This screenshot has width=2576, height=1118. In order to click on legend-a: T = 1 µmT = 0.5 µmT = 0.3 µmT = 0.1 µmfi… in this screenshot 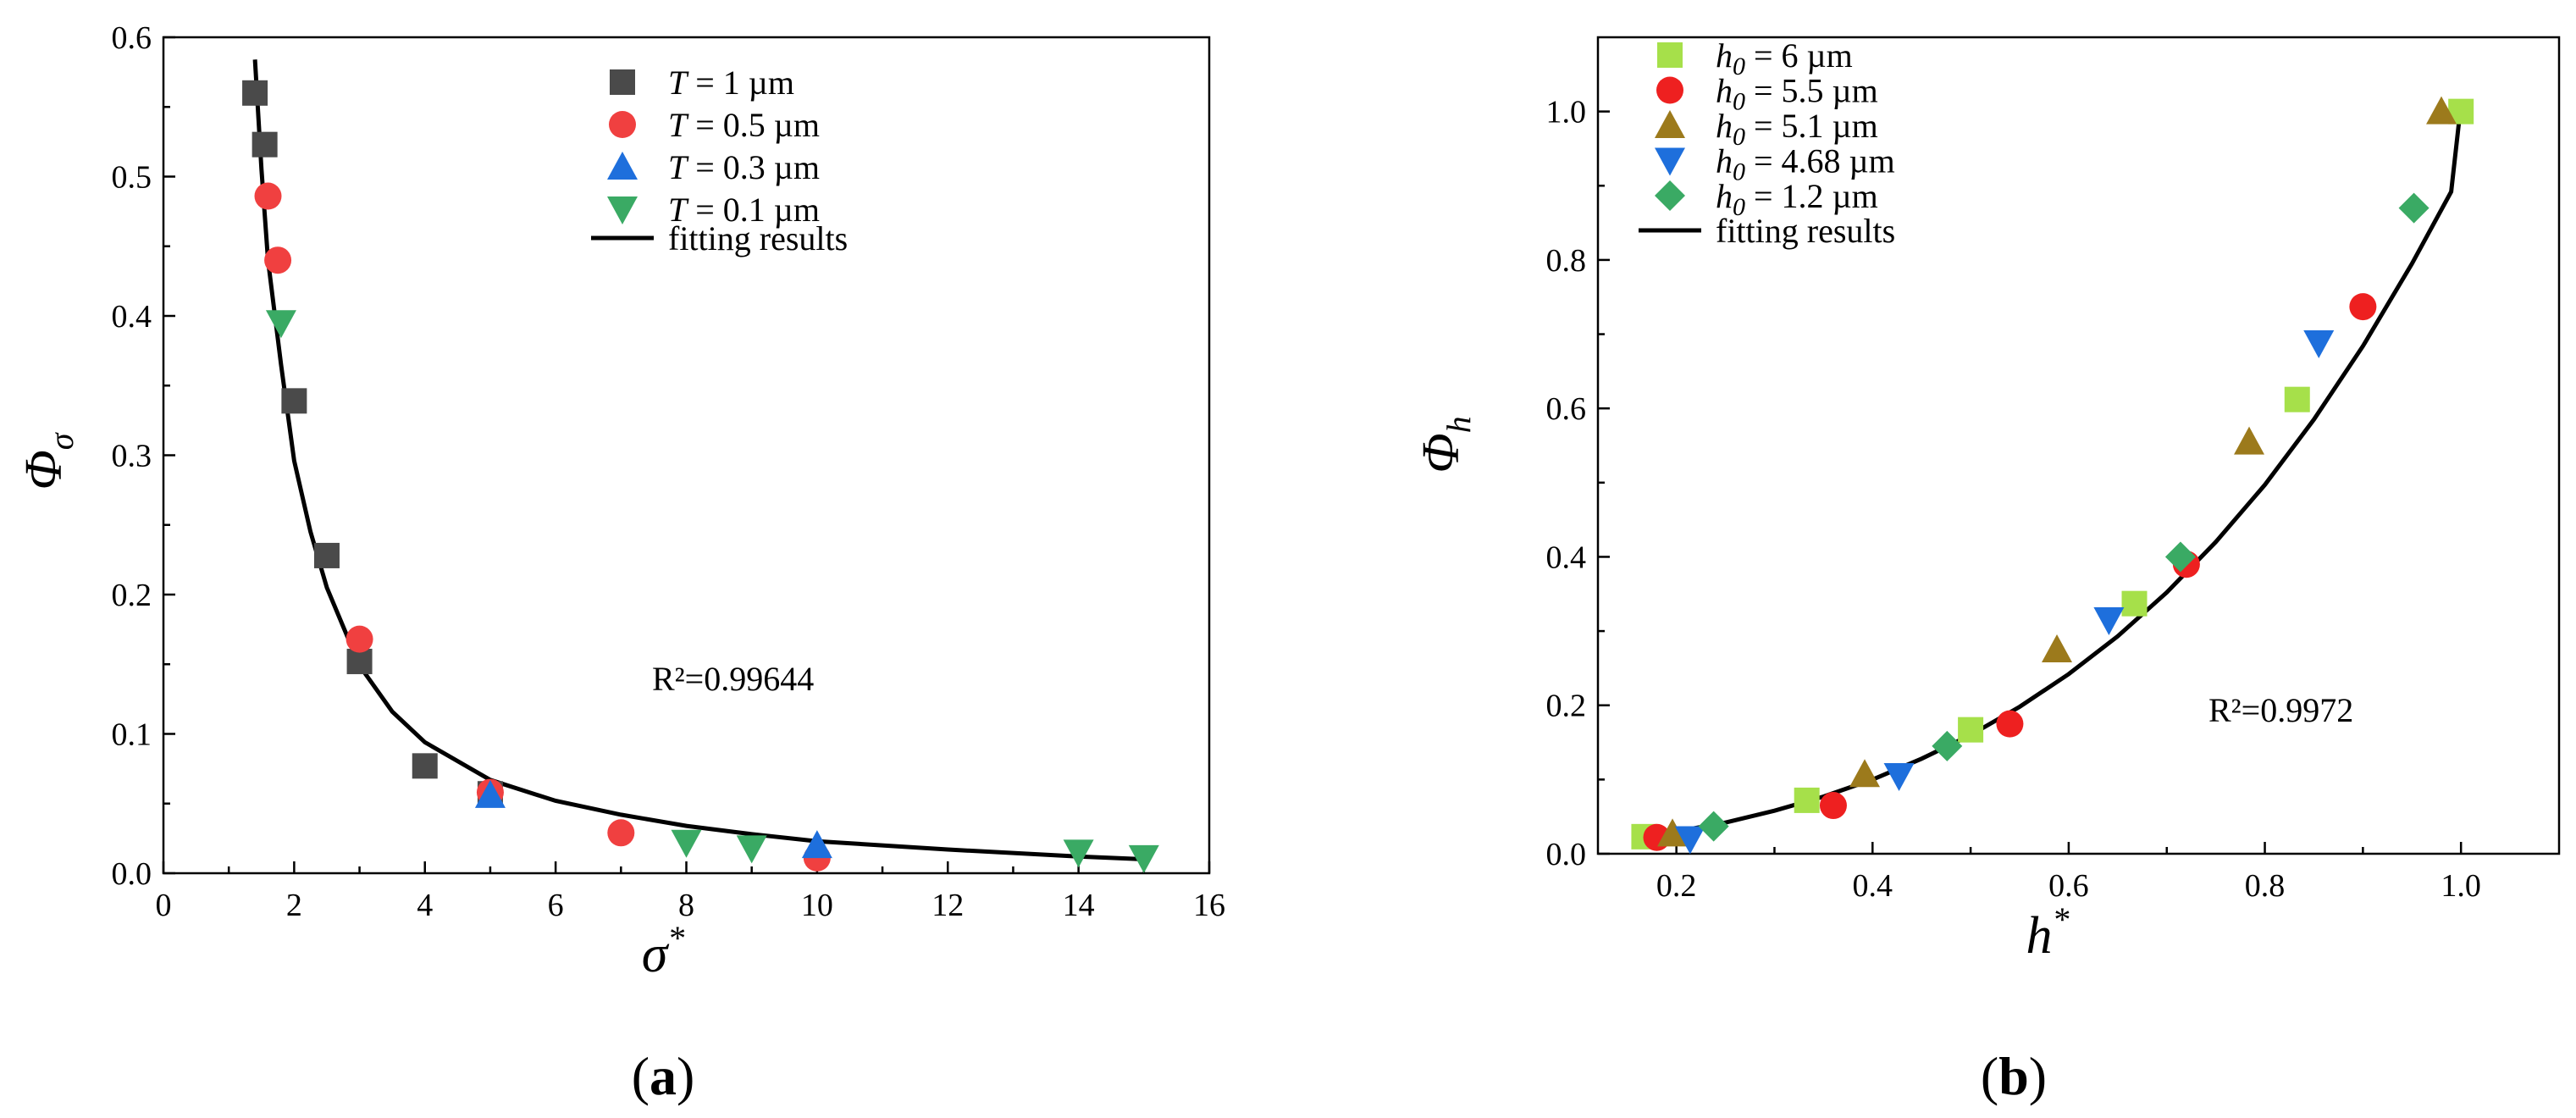, I will do `click(719, 160)`.